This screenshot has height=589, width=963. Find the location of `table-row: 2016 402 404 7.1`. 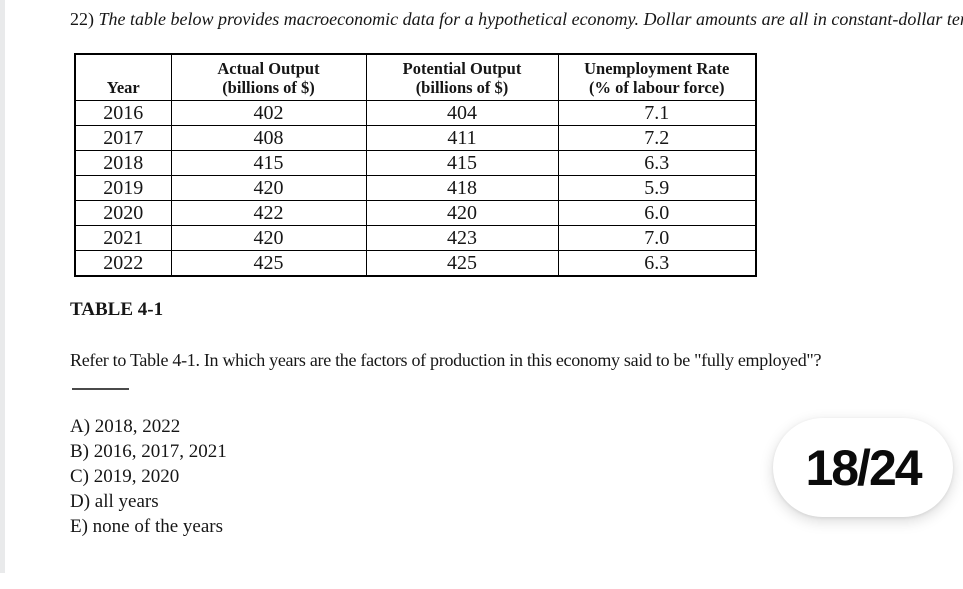

table-row: 2016 402 404 7.1 is located at coordinates (415, 113).